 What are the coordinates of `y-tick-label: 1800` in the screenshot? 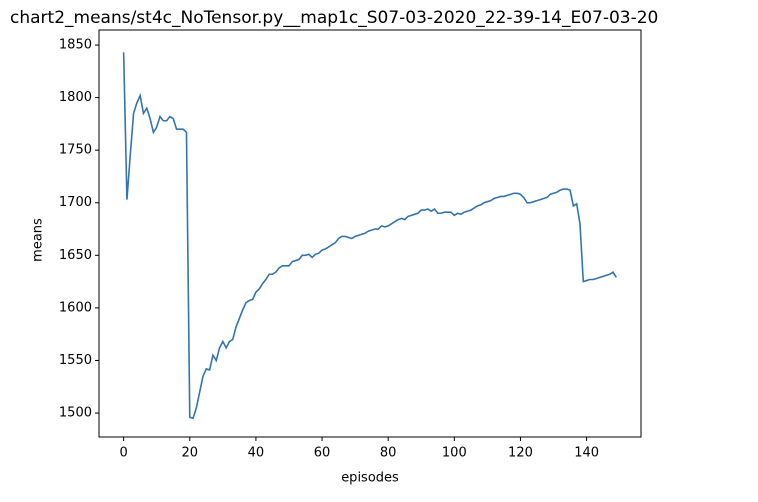 It's located at (75, 97).